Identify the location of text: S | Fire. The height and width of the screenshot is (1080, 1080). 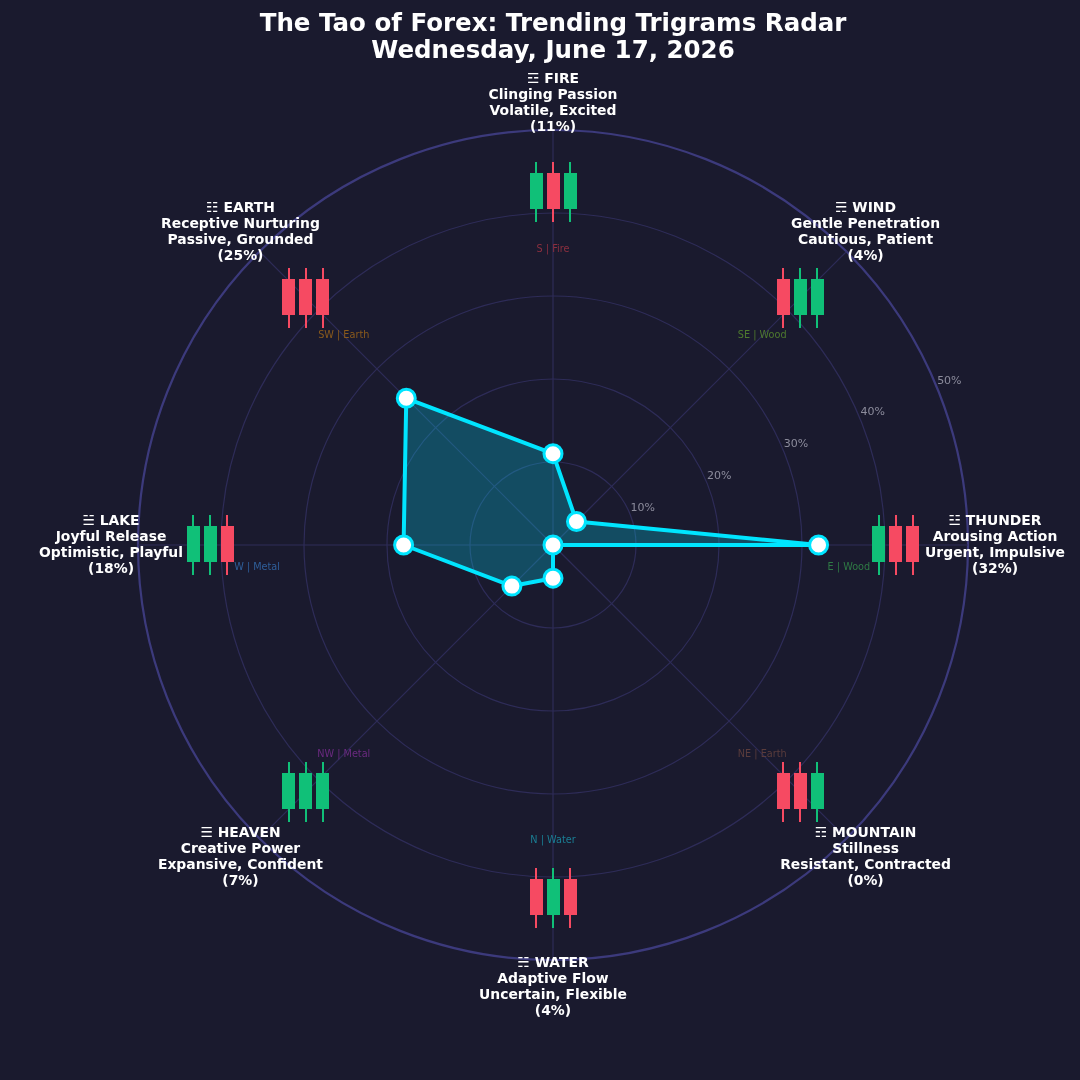
(553, 248).